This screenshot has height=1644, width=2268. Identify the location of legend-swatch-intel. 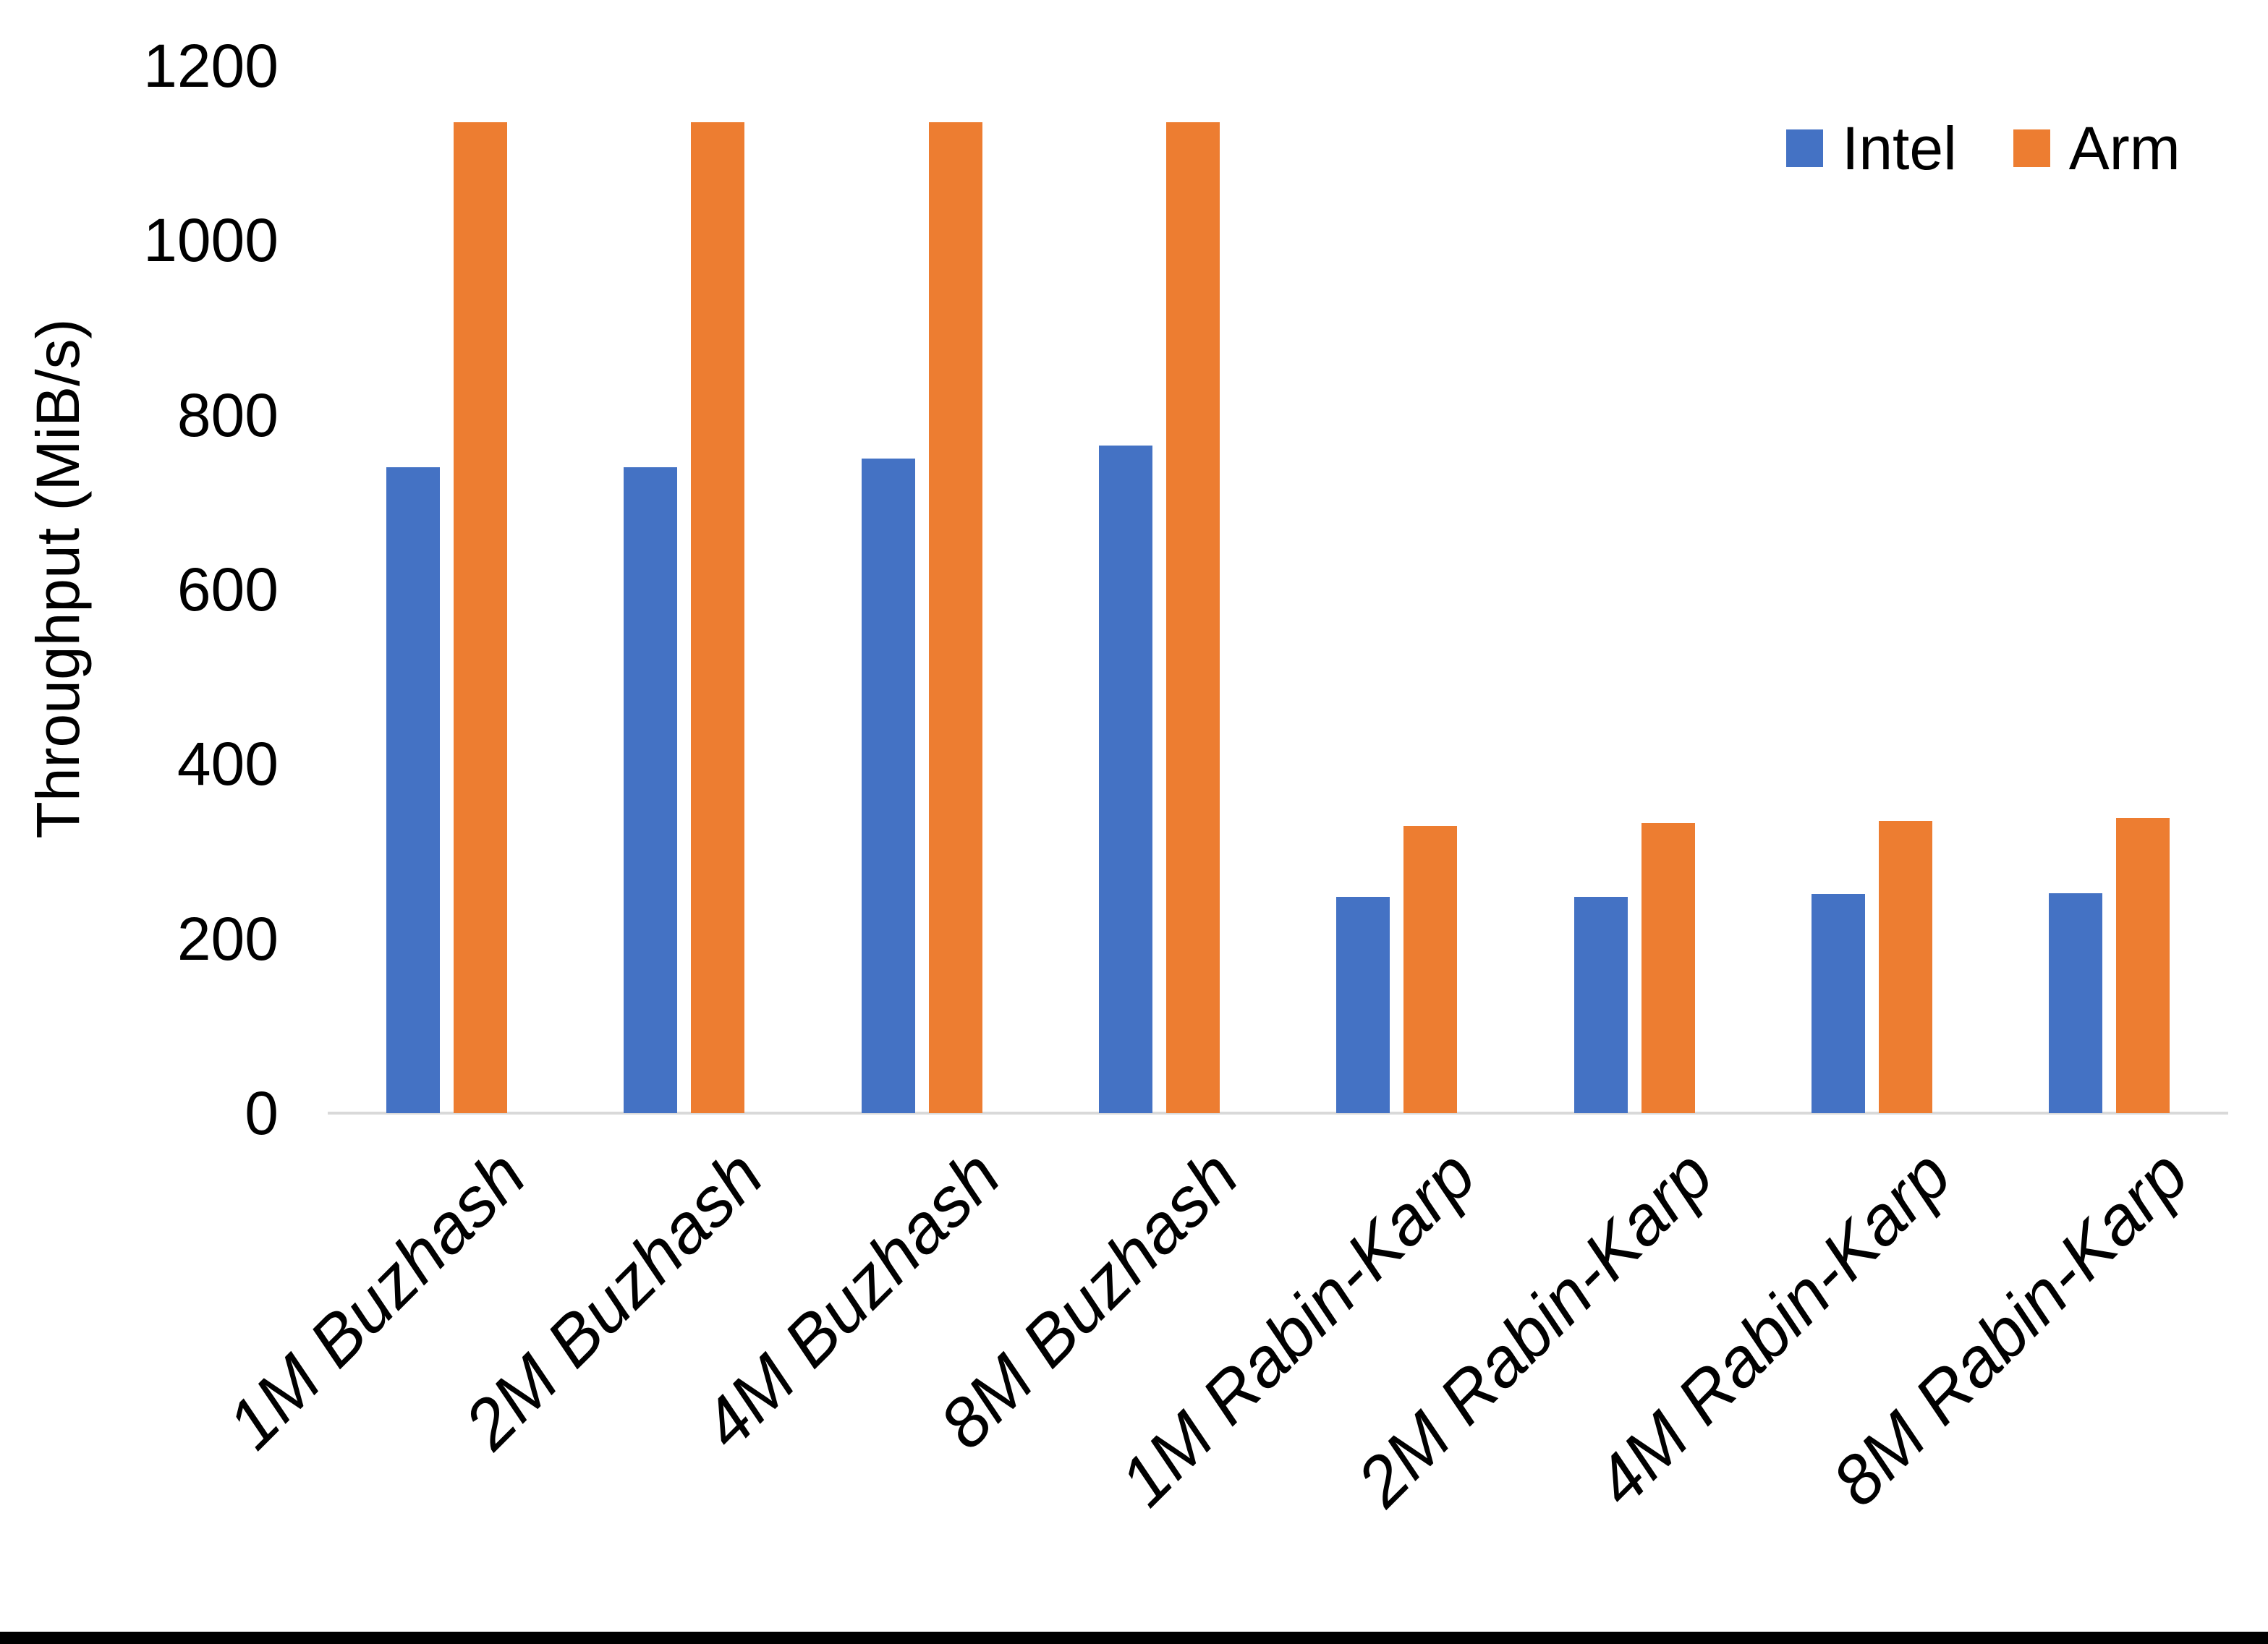
(1804, 148).